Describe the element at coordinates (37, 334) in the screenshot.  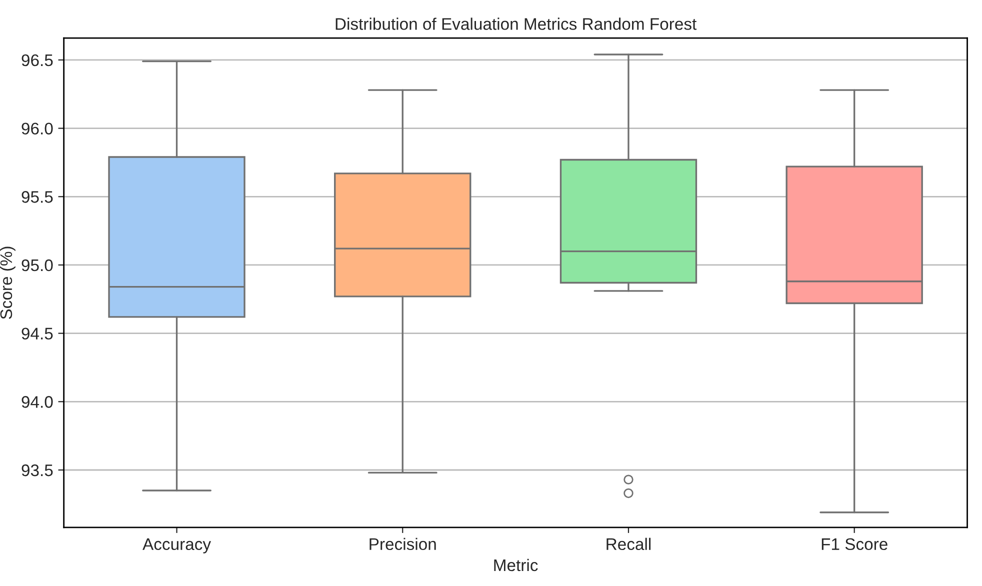
I see `y-tick-label: 94.5` at that location.